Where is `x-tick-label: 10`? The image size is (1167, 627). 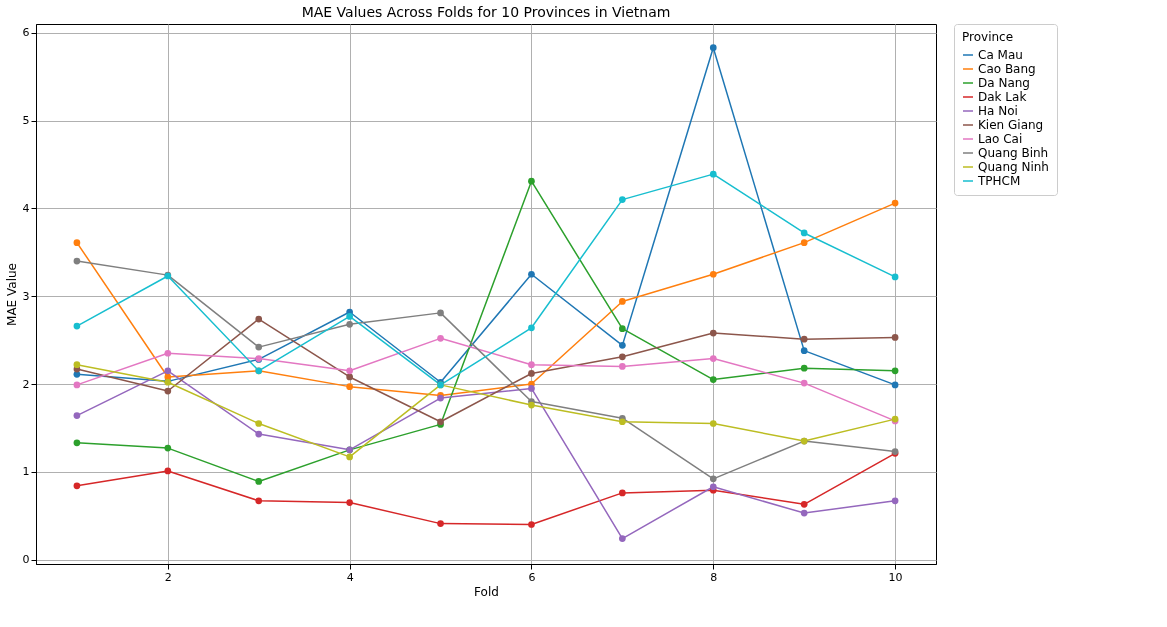 x-tick-label: 10 is located at coordinates (895, 577).